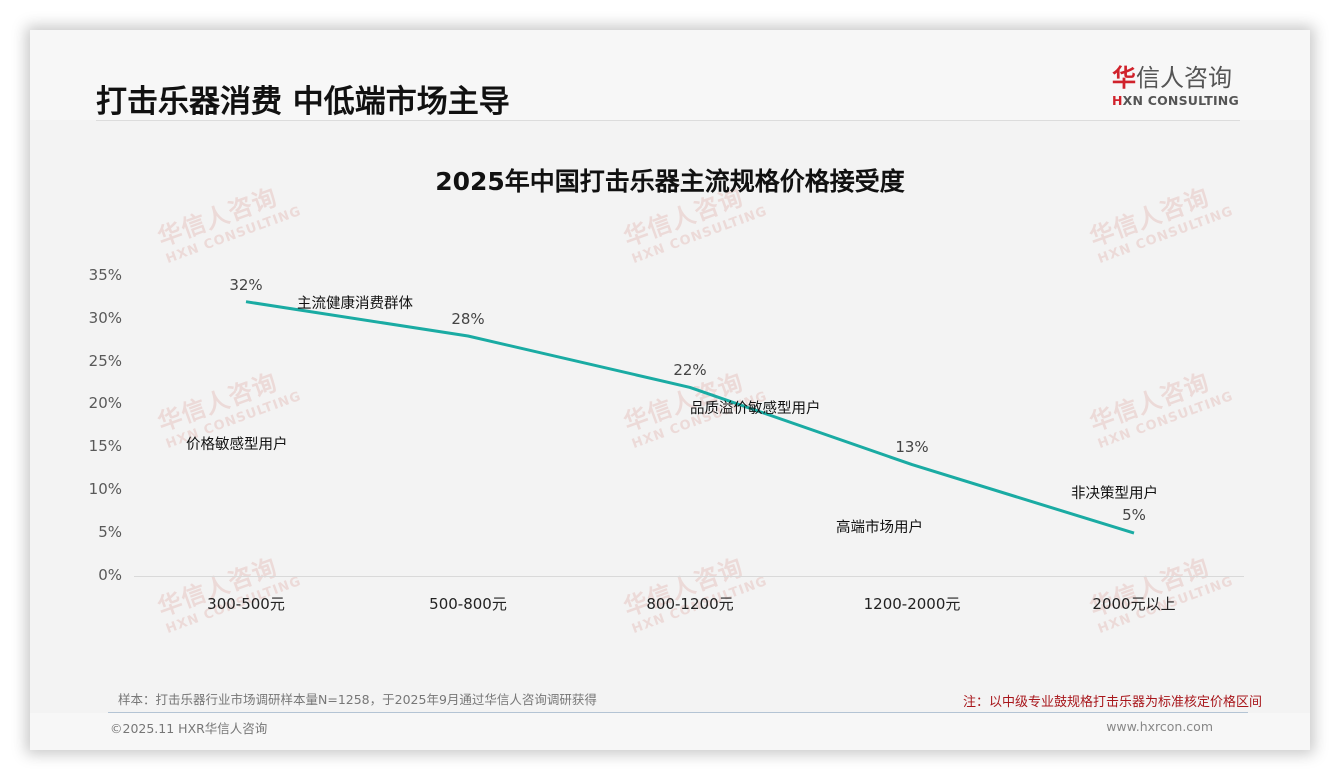 The height and width of the screenshot is (780, 1340). What do you see at coordinates (670, 181) in the screenshot?
I see `chart-title: 2025年中国打击乐器主流规格价格接受度` at bounding box center [670, 181].